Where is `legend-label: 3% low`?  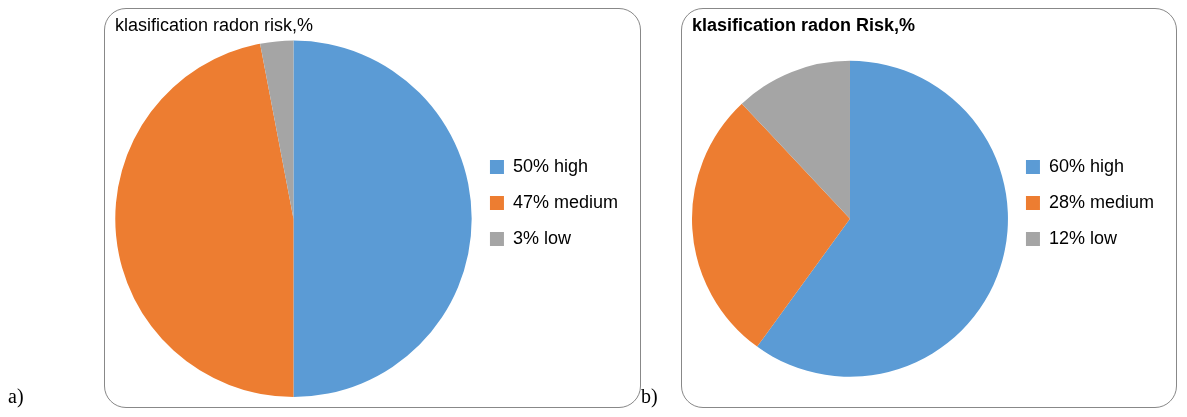 legend-label: 3% low is located at coordinates (542, 237).